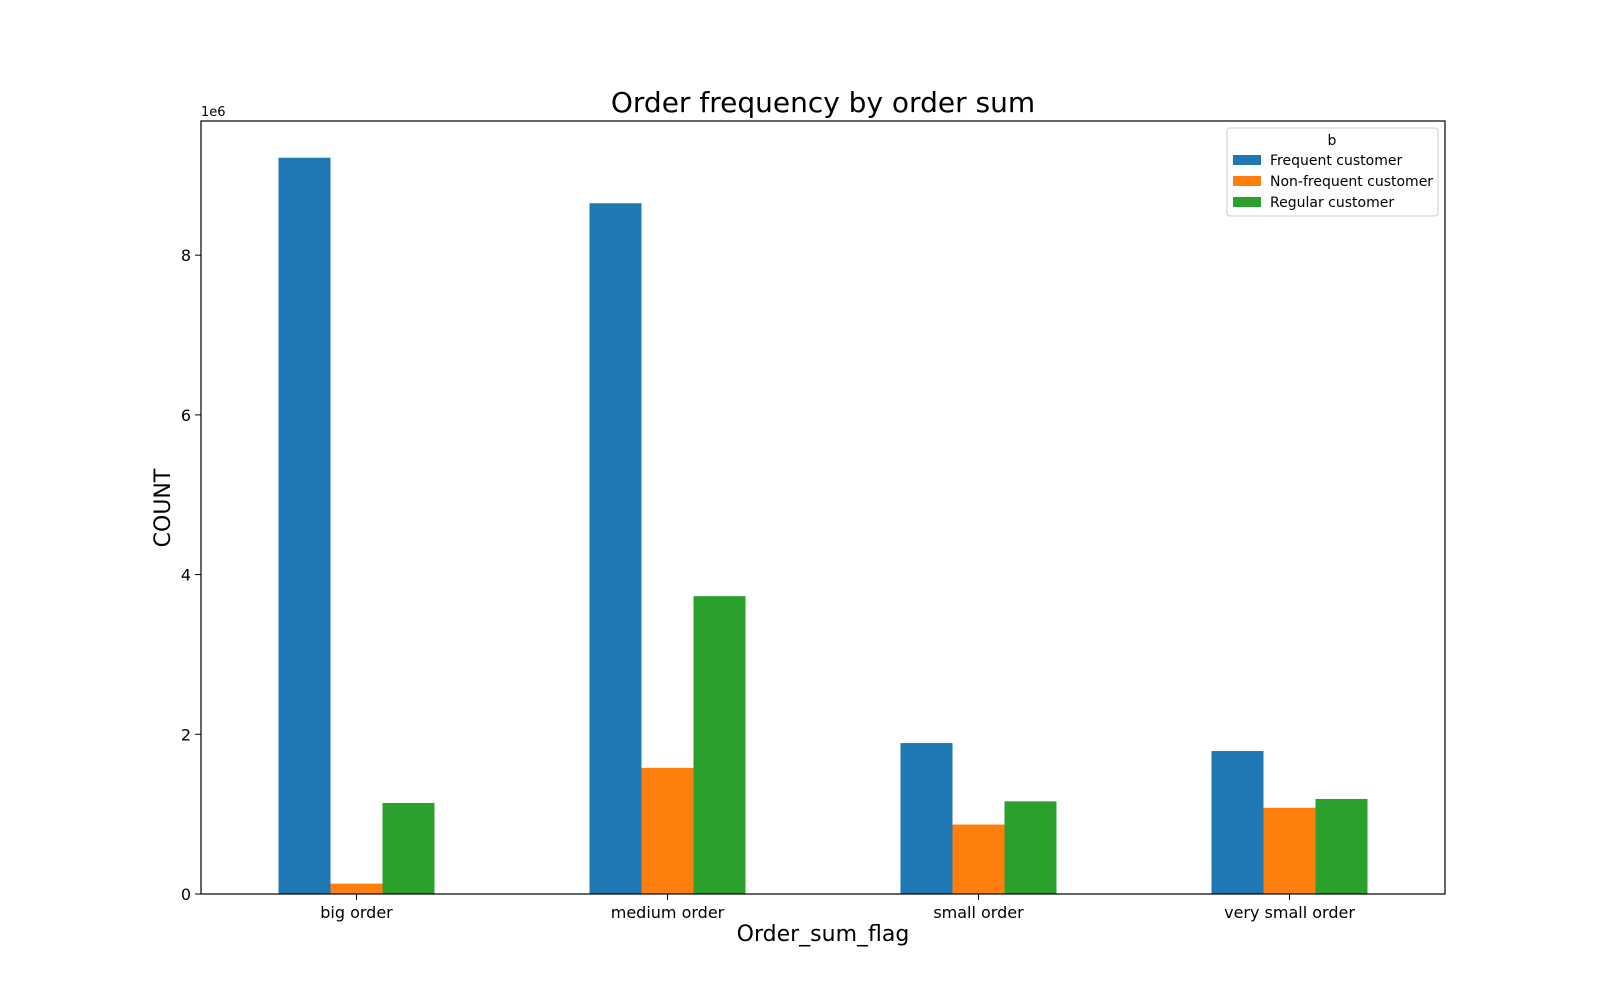 Image resolution: width=1600 pixels, height=1000 pixels. What do you see at coordinates (1332, 203) in the screenshot?
I see `legend-label: Regular customer` at bounding box center [1332, 203].